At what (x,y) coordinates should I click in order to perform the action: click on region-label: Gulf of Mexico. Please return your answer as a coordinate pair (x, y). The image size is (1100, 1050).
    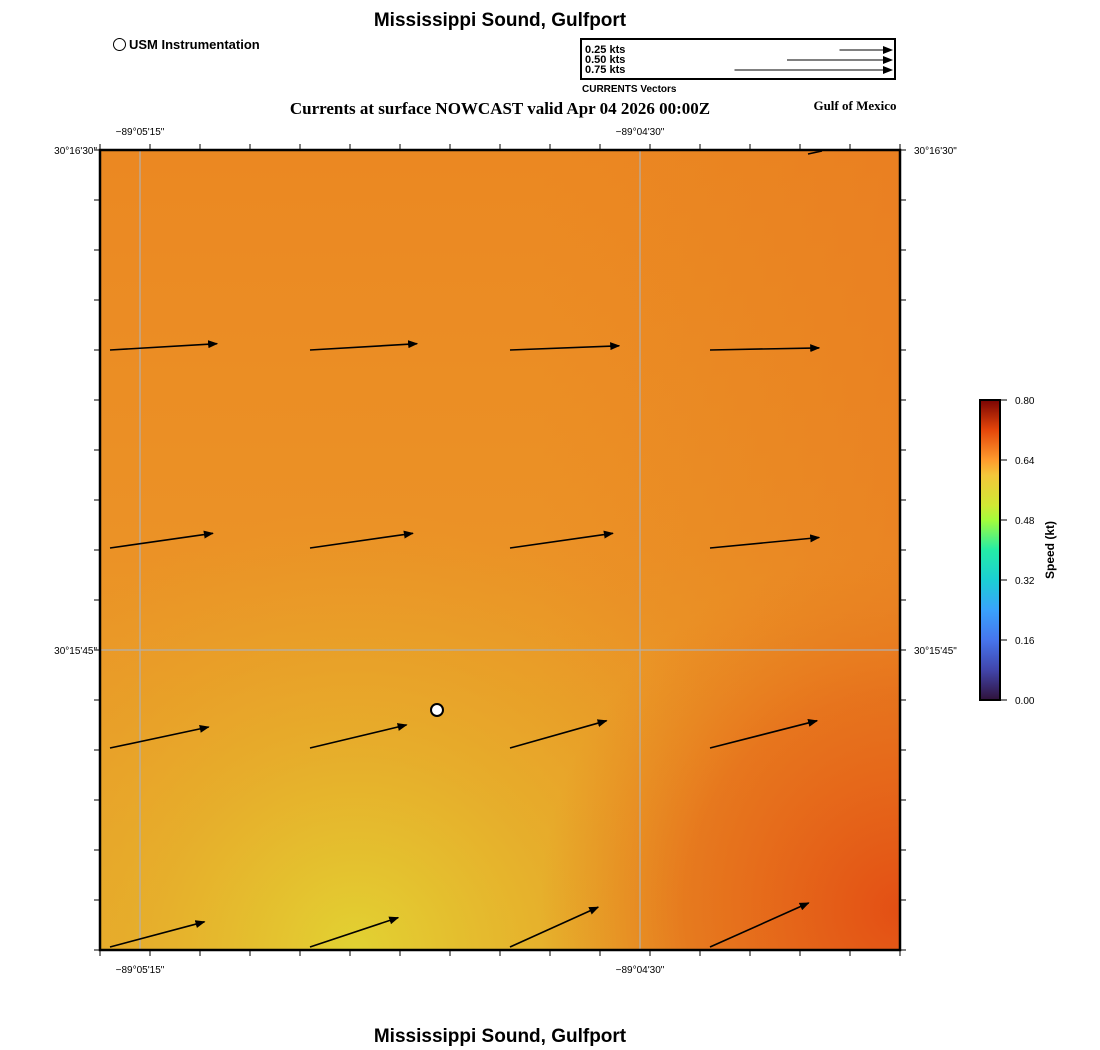
    Looking at the image, I should click on (855, 105).